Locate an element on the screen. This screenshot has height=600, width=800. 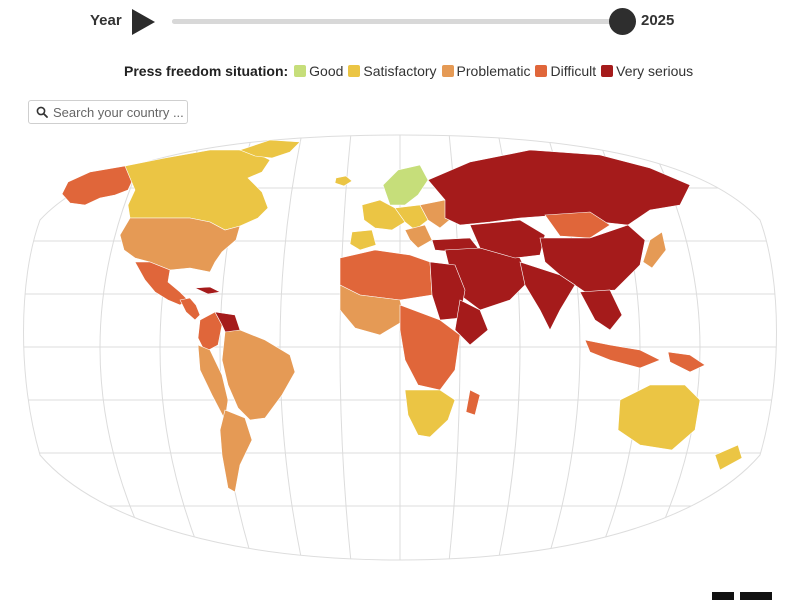
legend-item-difficult: Difficult is located at coordinates (565, 71).